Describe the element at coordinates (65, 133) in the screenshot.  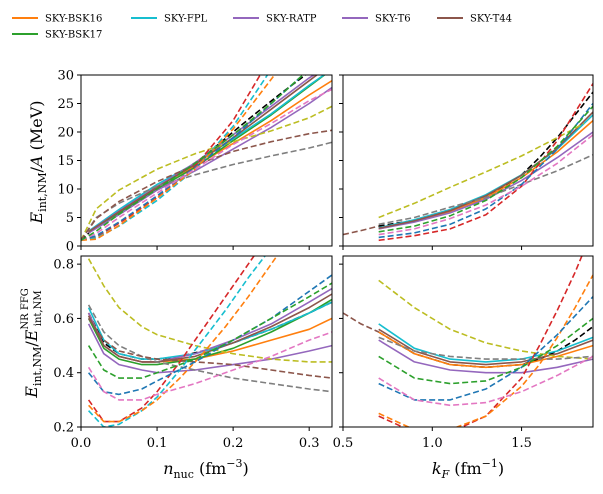
I see `y-tick-label: 20` at that location.